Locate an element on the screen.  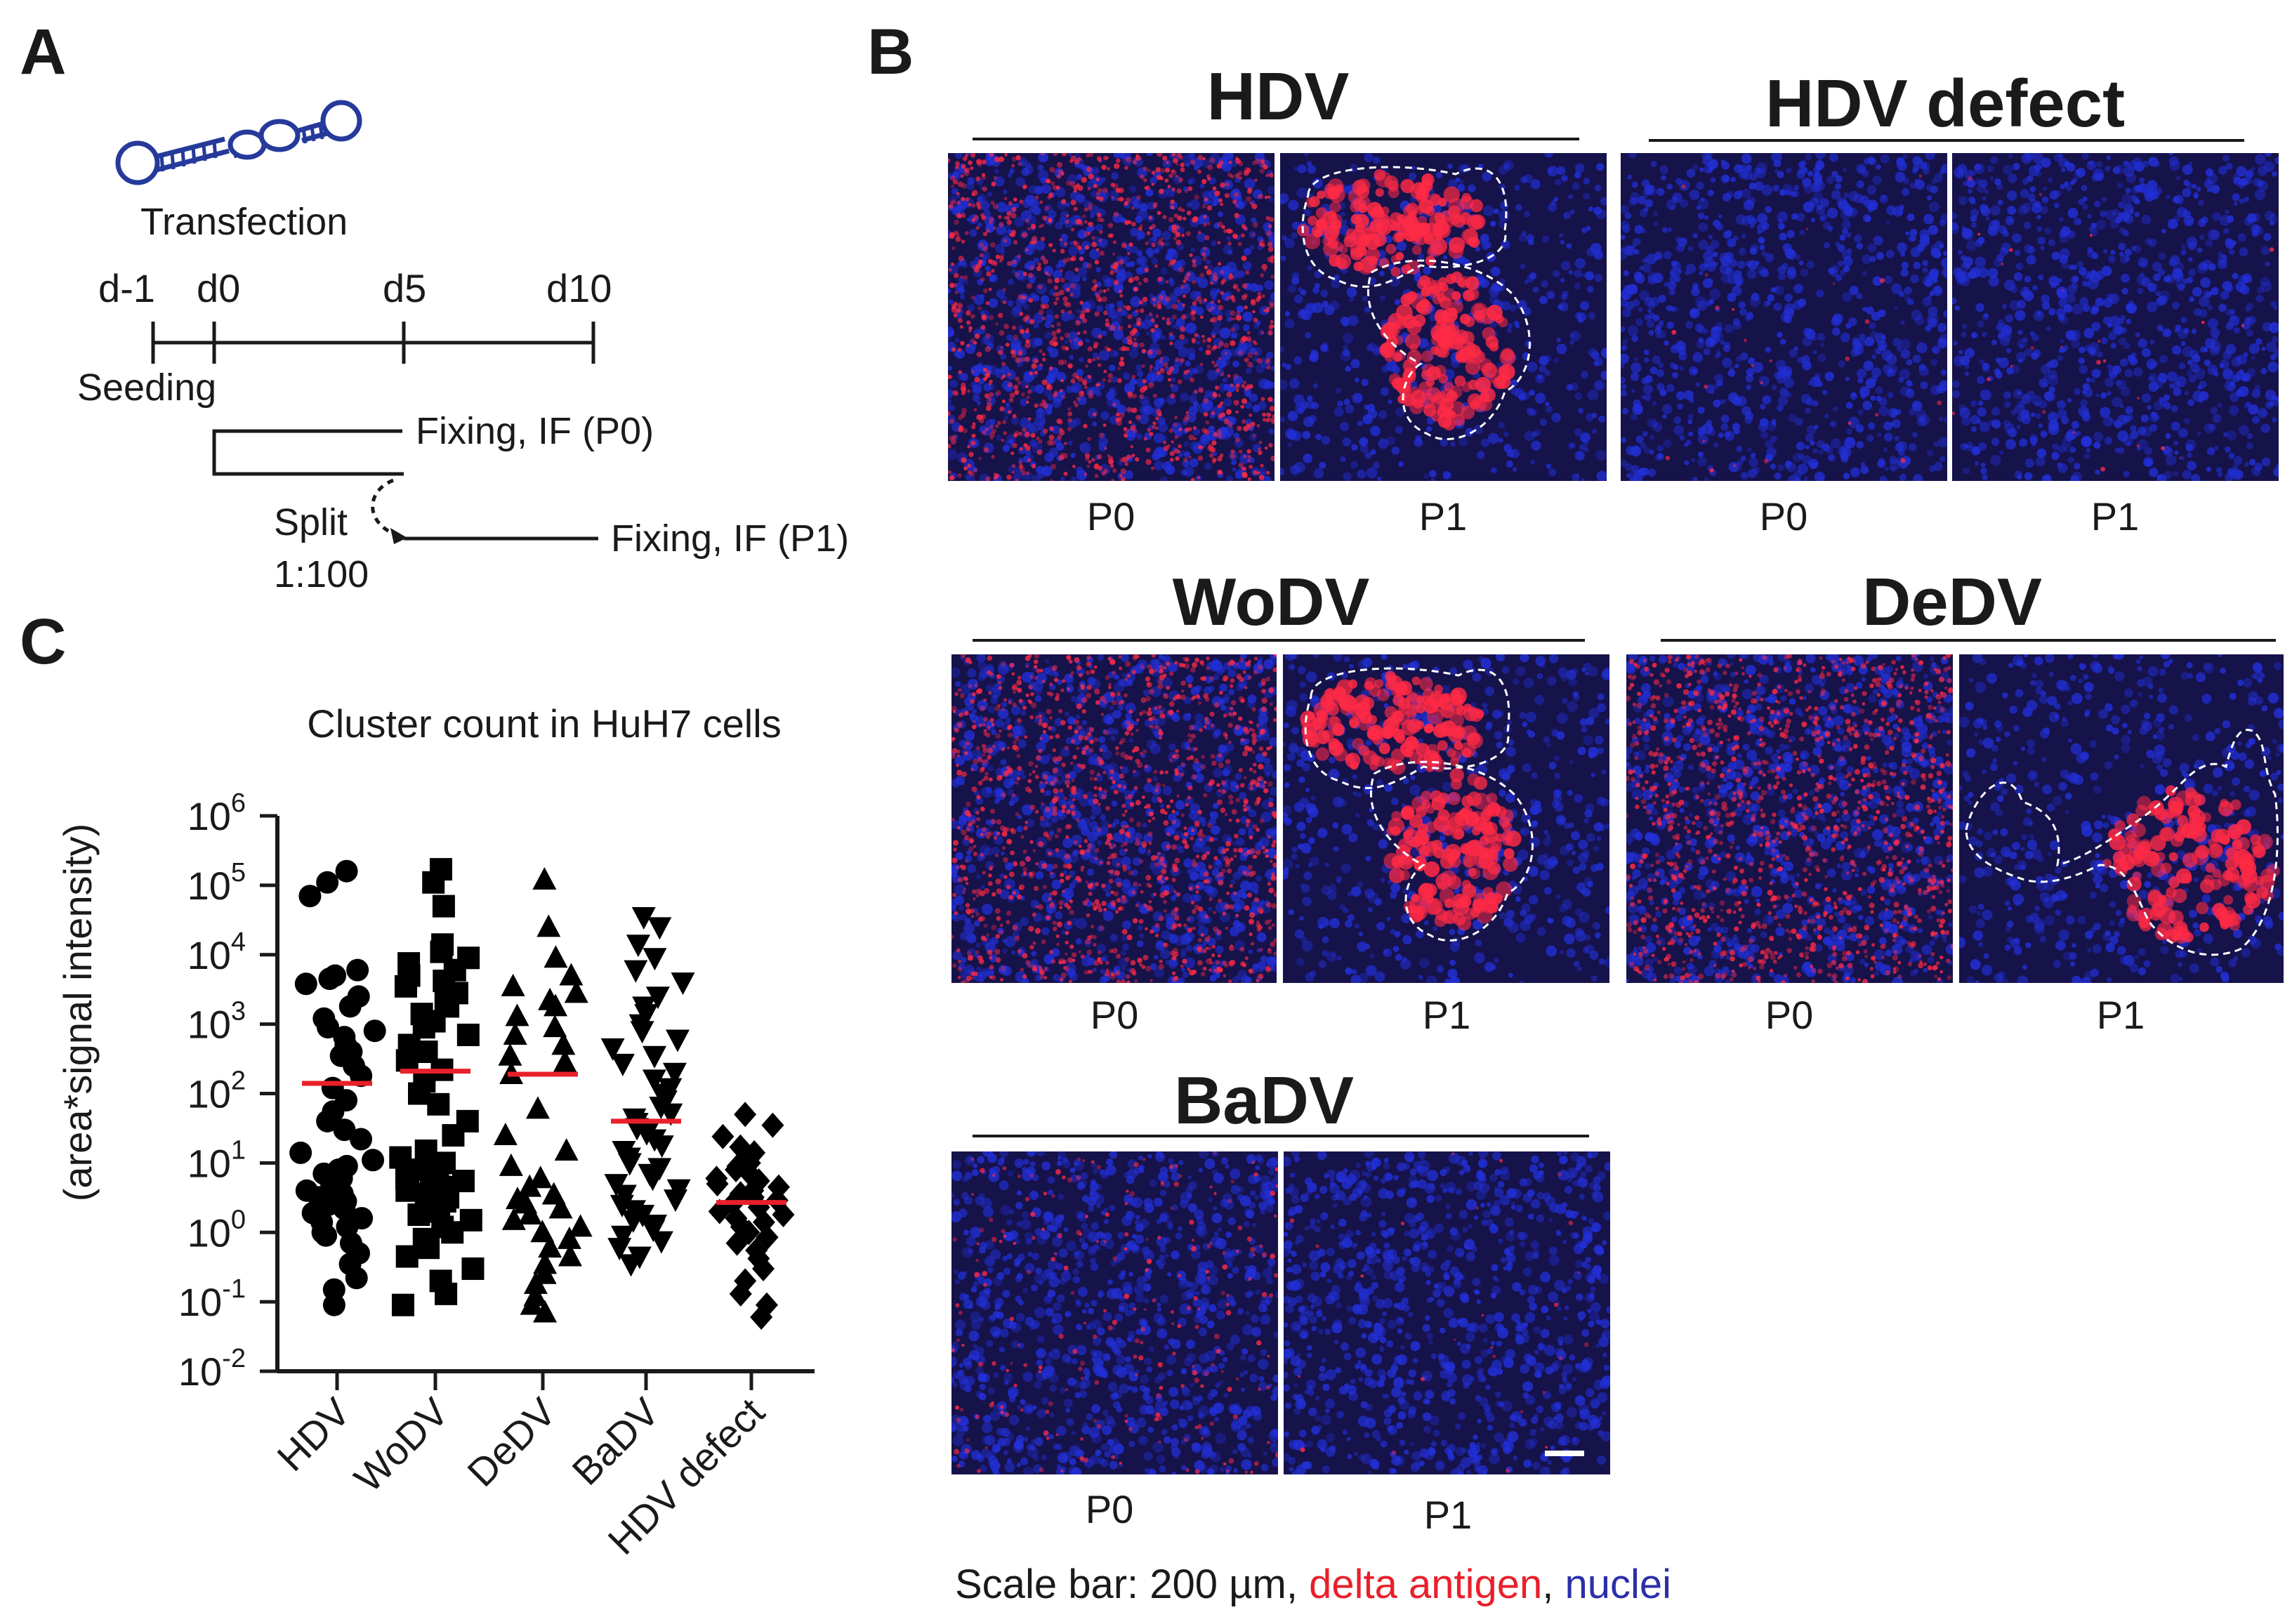
y-tick-label: 10¹ is located at coordinates (216, 1160).